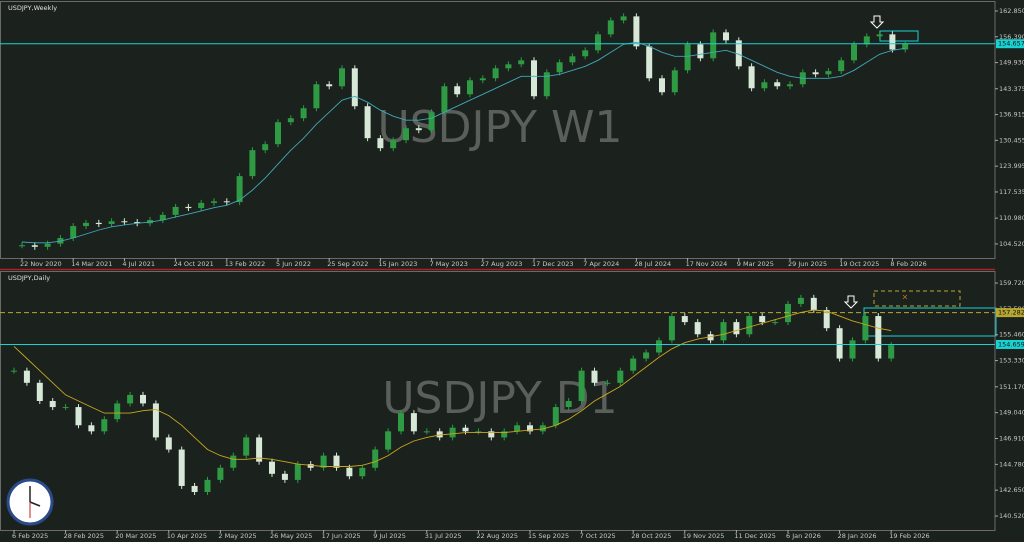 This screenshot has width=1024, height=542. I want to click on x-tick-label: 7 May 2023, so click(449, 264).